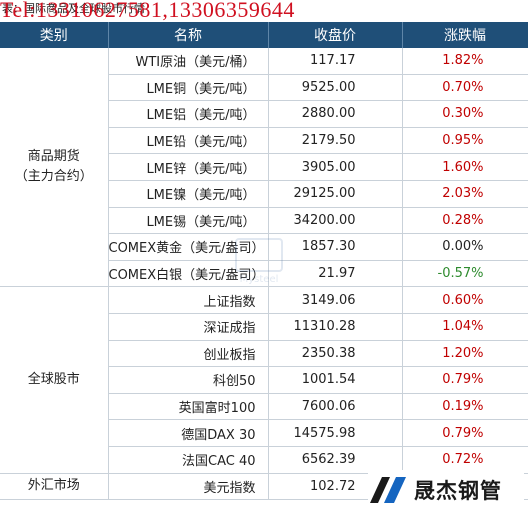  Describe the element at coordinates (465, 354) in the screenshot. I see `change-cell: 1.20%` at that location.